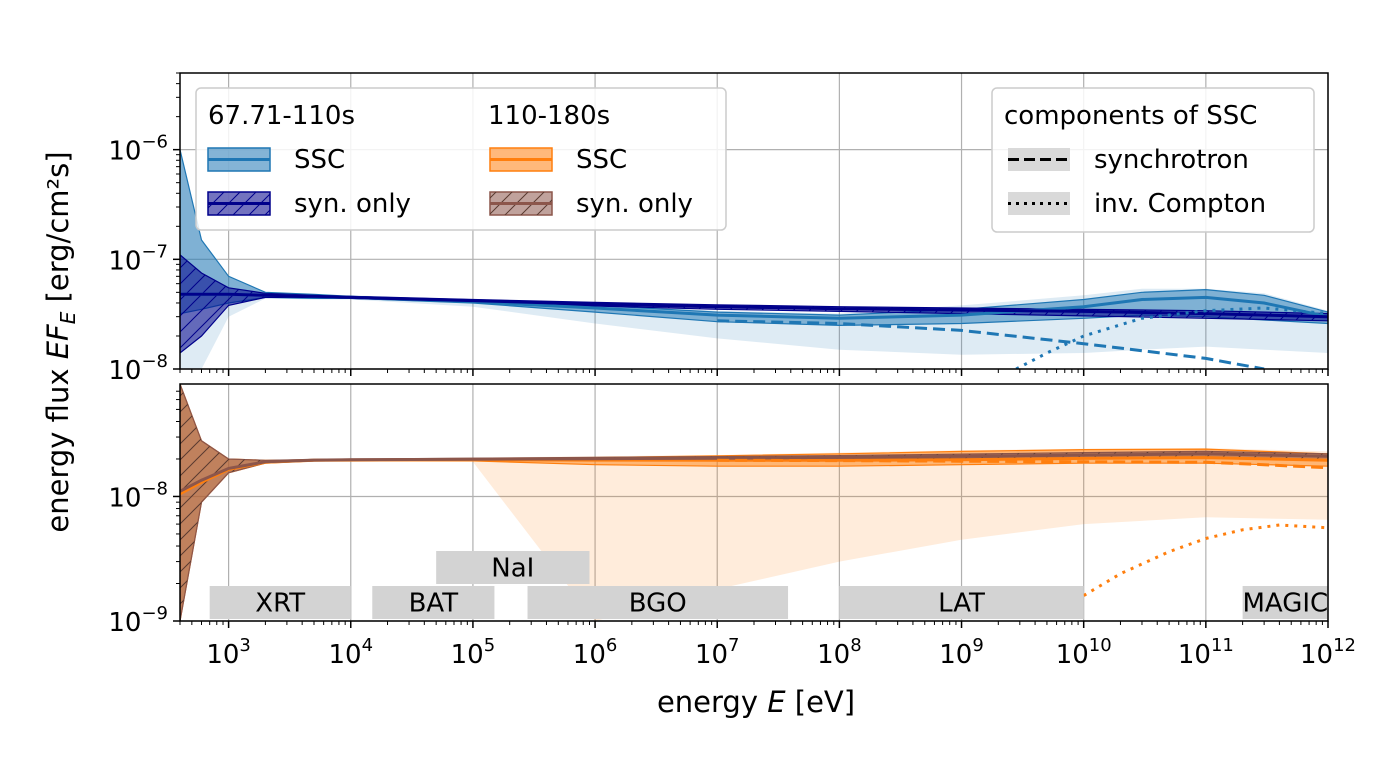 Image resolution: width=1395 pixels, height=767 pixels. I want to click on y-tick-label-exponent: −9, so click(154, 613).